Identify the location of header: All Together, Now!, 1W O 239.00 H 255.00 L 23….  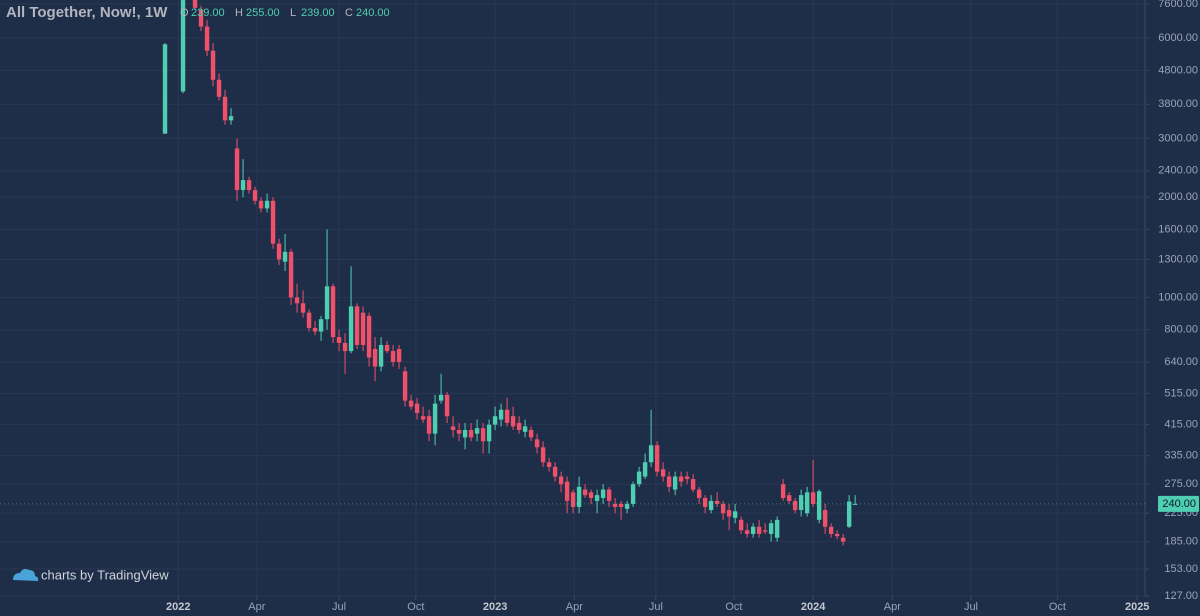
(198, 12).